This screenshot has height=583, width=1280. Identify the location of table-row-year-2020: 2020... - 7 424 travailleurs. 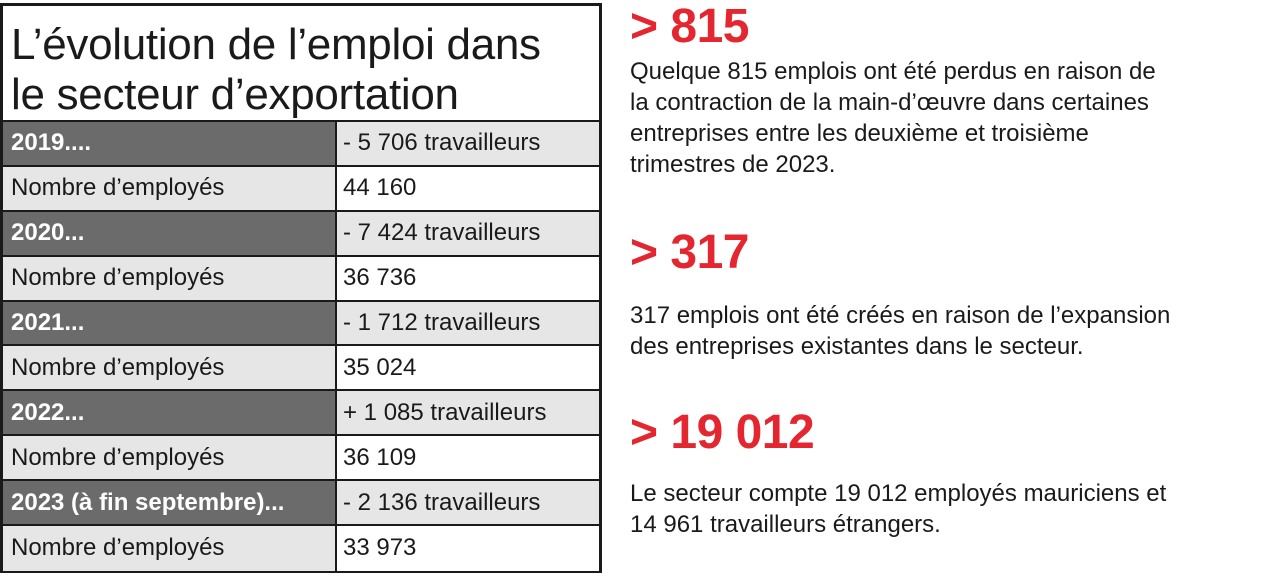
(301, 234).